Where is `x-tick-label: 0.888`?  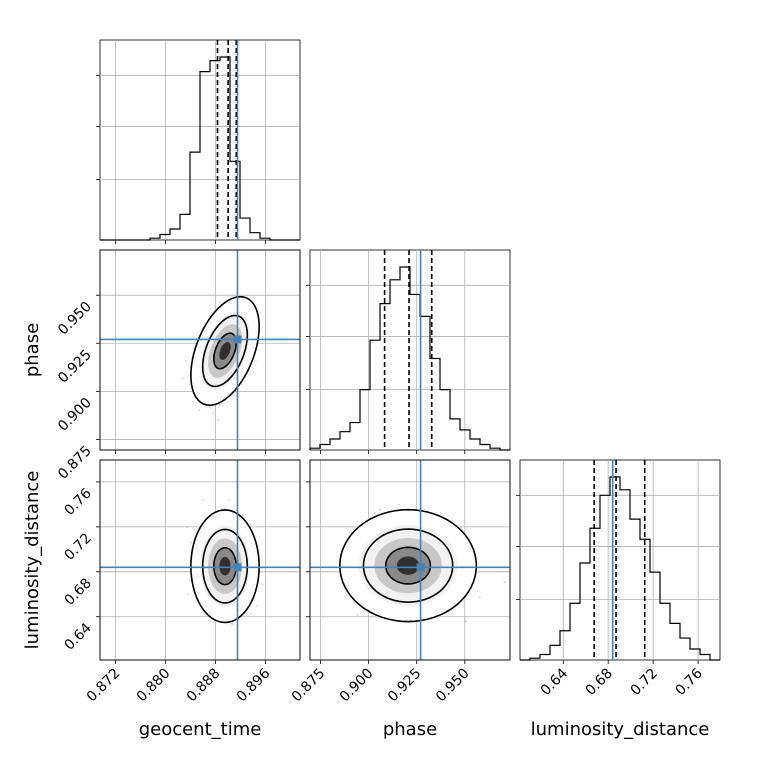 x-tick-label: 0.888 is located at coordinates (204, 686).